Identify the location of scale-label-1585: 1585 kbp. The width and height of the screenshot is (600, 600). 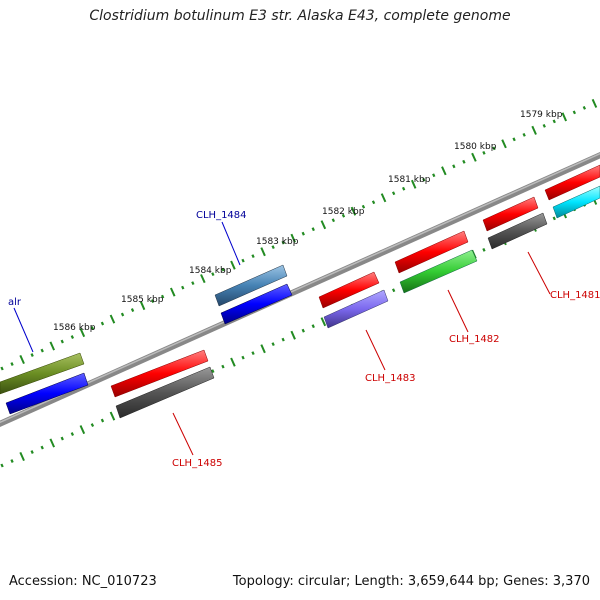
(142, 300).